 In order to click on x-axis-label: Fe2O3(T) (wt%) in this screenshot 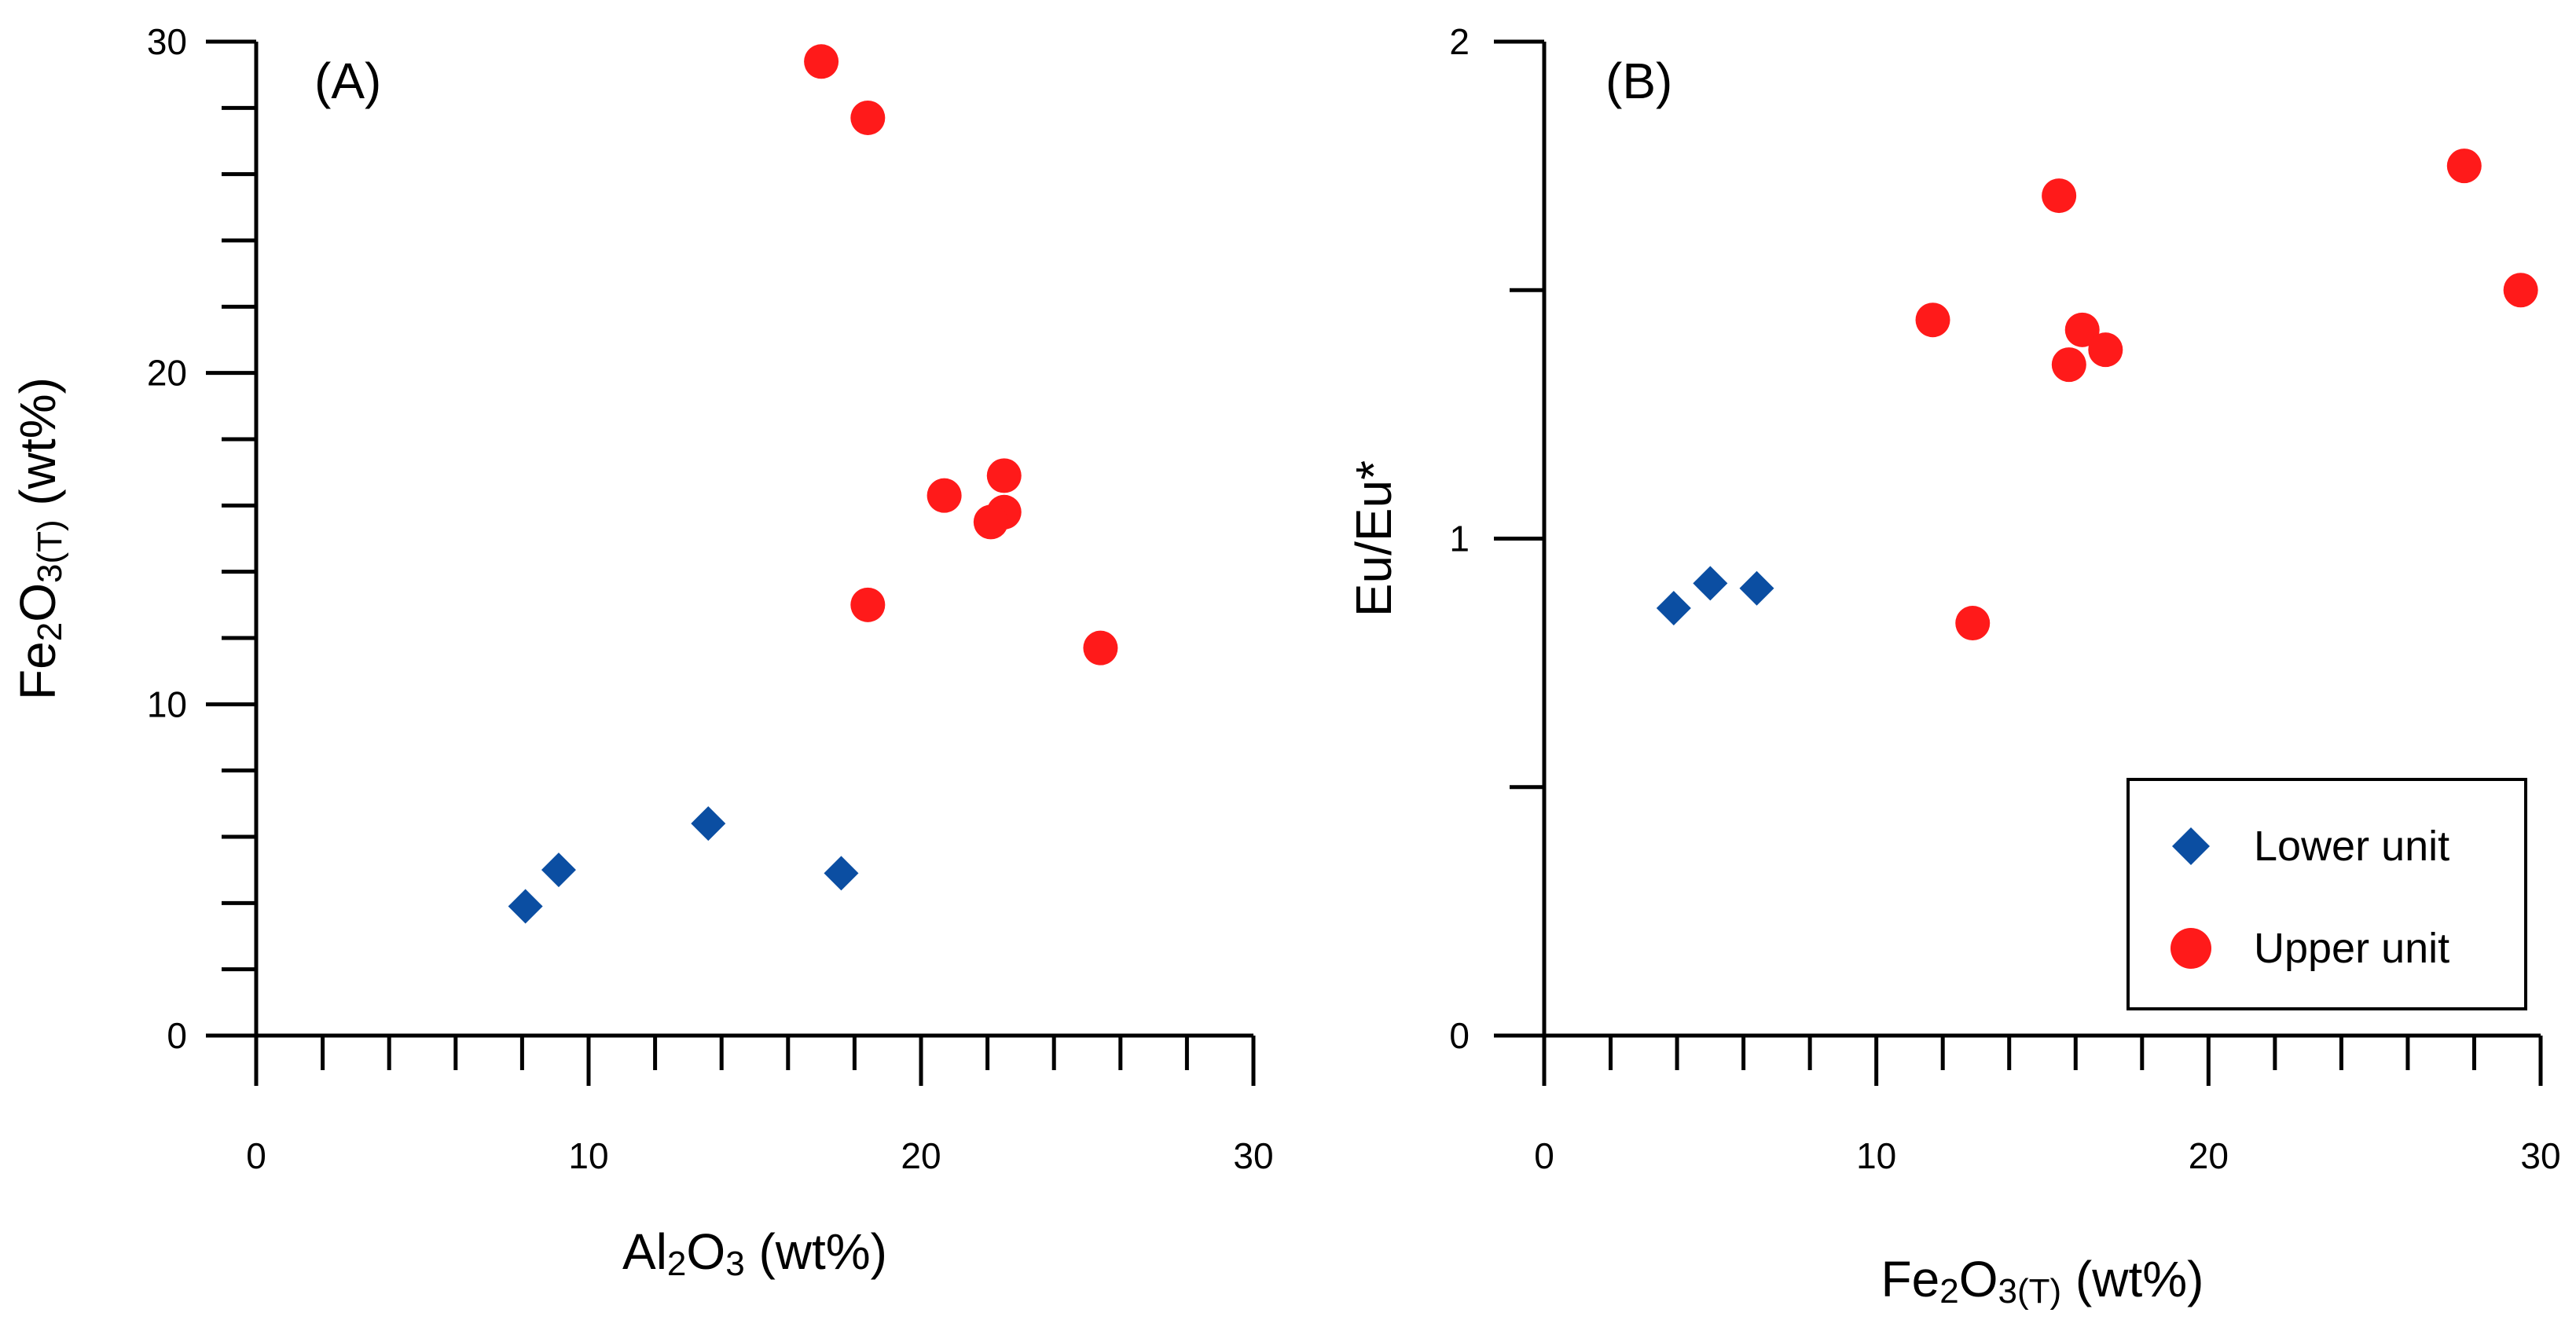, I will do `click(2042, 1281)`.